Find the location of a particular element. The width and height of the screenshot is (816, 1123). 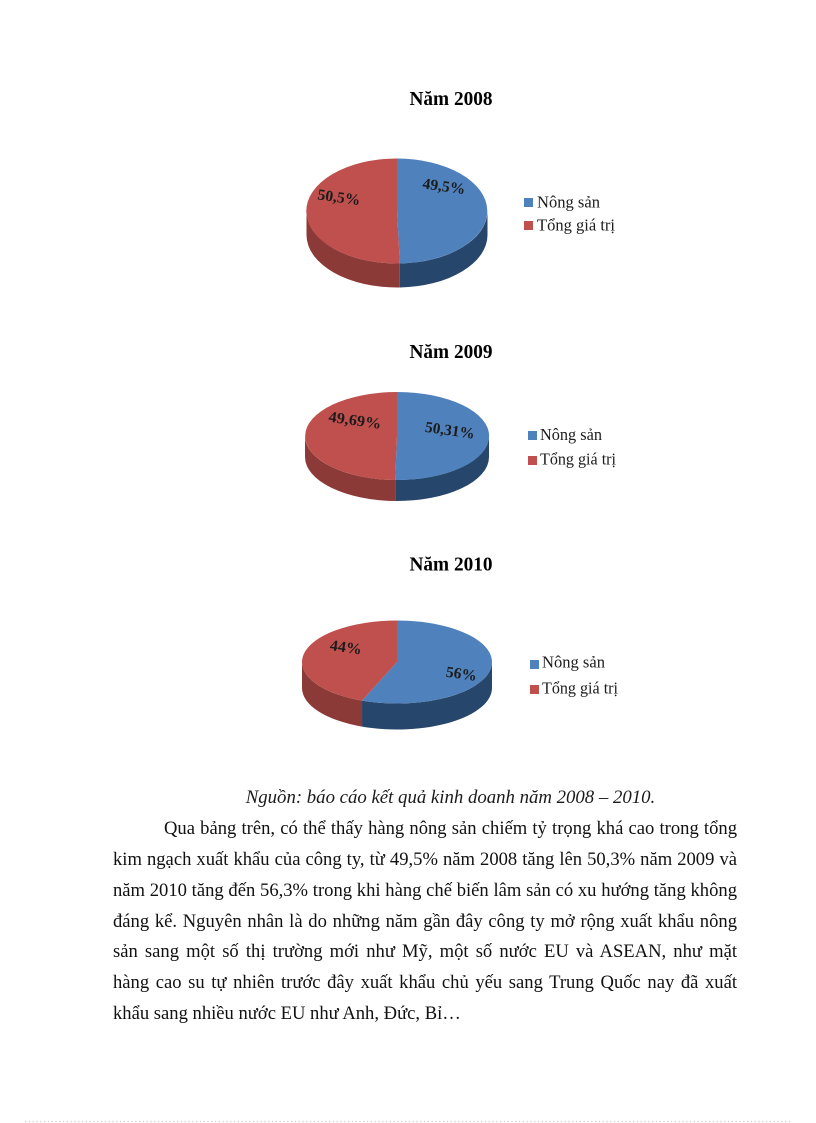

svg-text: 56% is located at coordinates (461, 674).